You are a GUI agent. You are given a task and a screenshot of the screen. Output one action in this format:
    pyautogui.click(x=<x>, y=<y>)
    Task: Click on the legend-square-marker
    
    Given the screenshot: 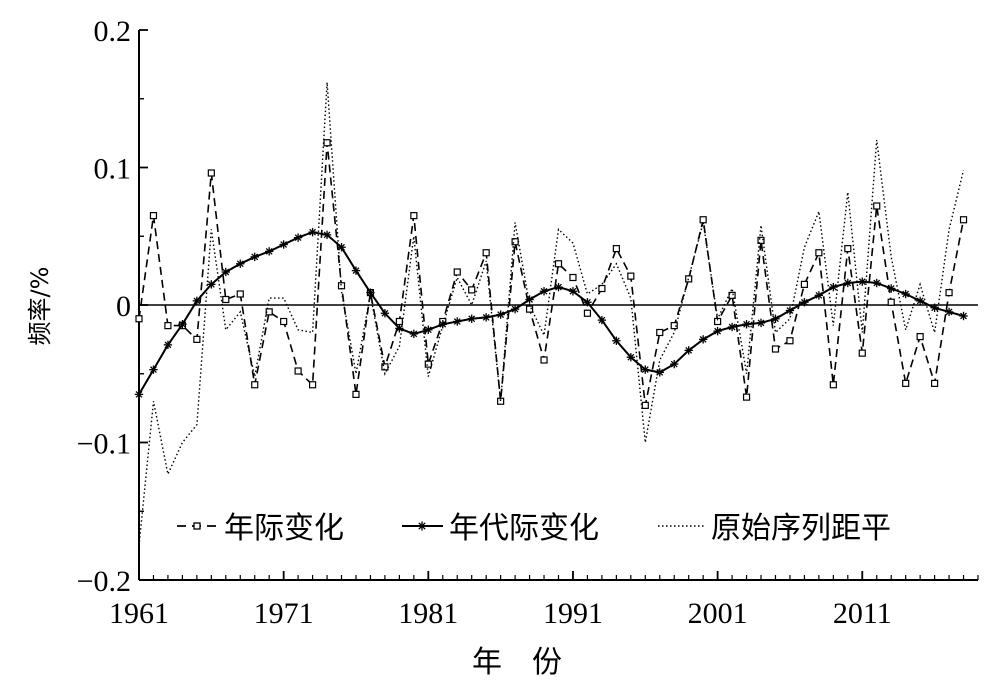 What is the action you would take?
    pyautogui.click(x=197, y=526)
    